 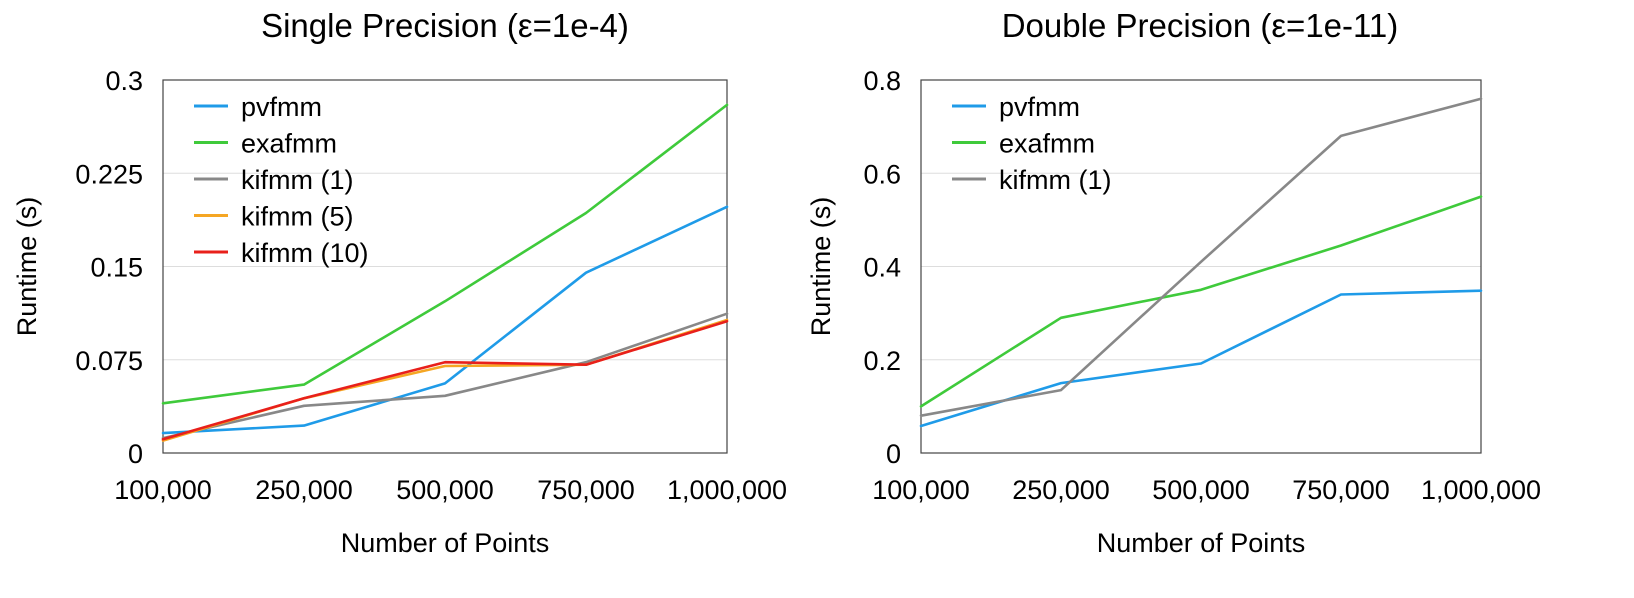 What do you see at coordinates (116, 268) in the screenshot?
I see `y-tick-label: 0.15` at bounding box center [116, 268].